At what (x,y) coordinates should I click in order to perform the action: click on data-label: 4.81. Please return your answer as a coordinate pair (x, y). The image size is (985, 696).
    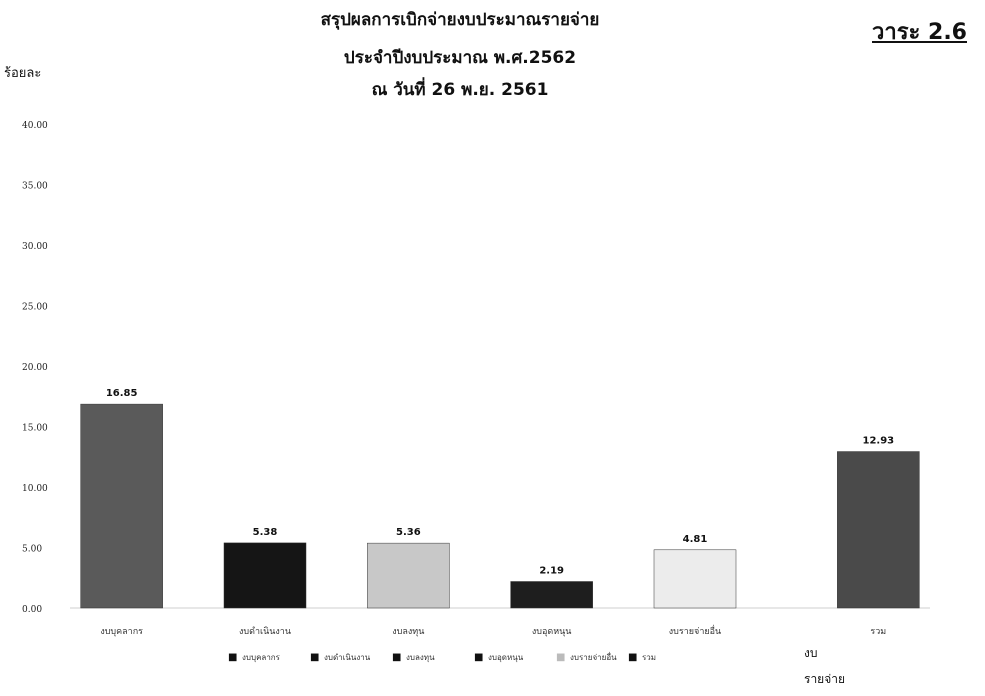
    Looking at the image, I should click on (695, 539).